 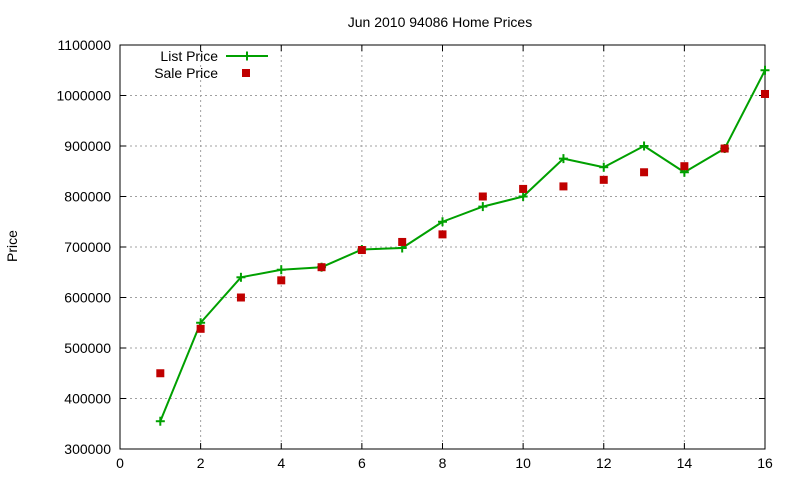 I want to click on legend-plus-marker, so click(x=247, y=56).